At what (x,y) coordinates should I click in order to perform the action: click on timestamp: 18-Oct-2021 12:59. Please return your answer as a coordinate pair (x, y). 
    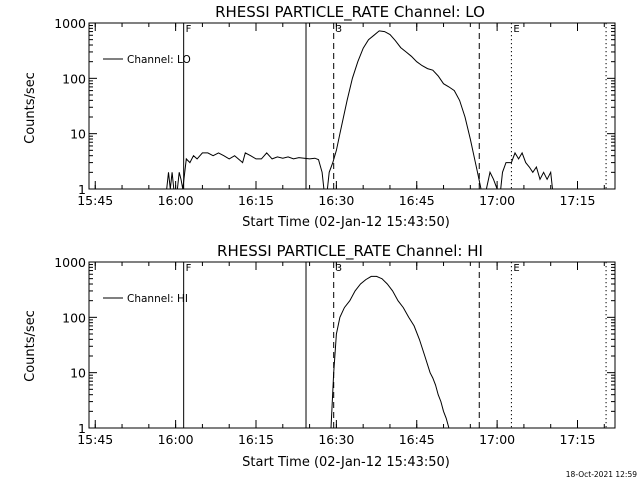
    Looking at the image, I should click on (601, 474).